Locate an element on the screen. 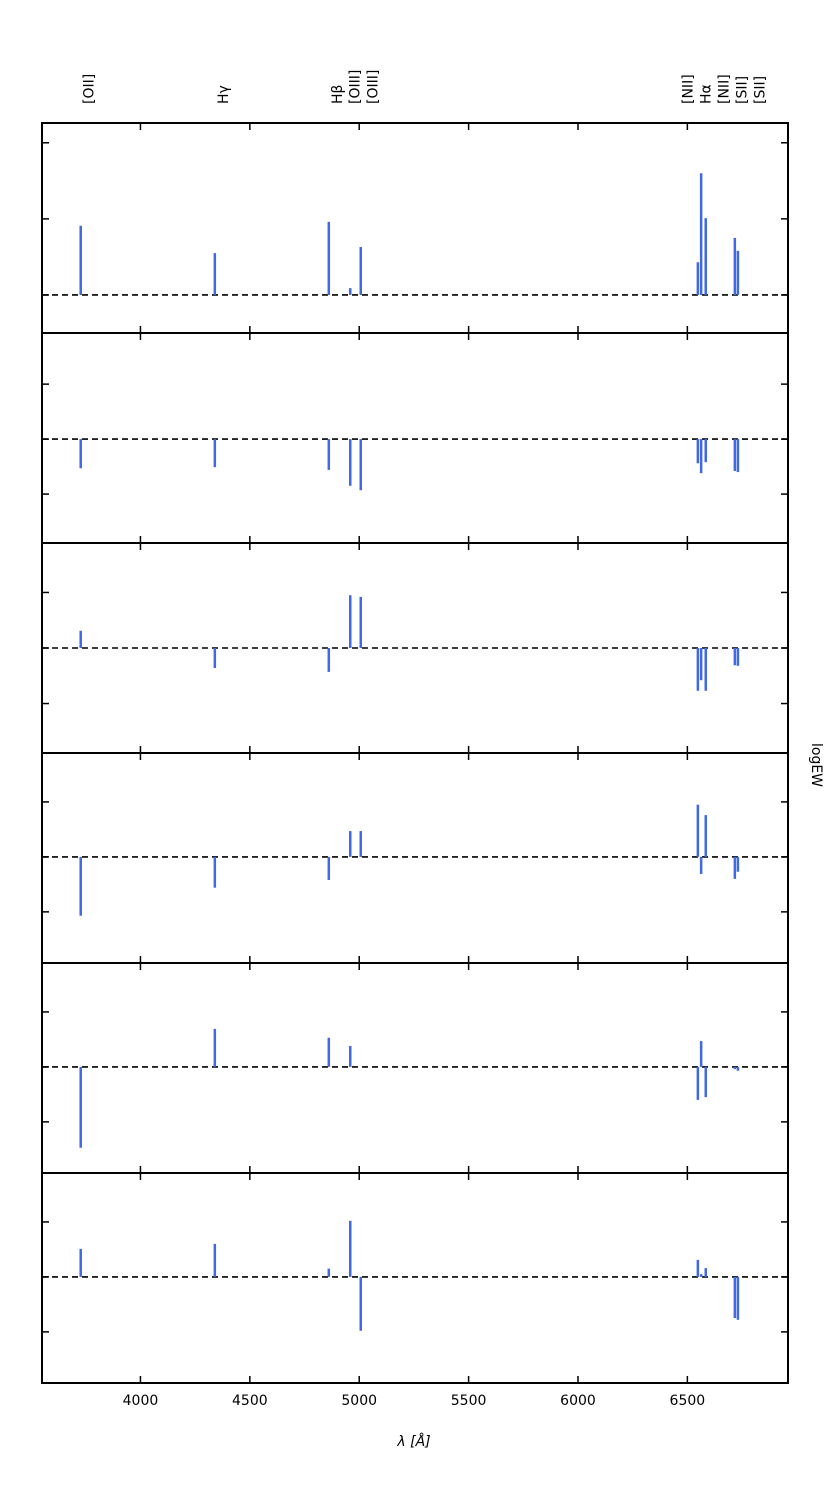 The width and height of the screenshot is (829, 1511). x-axis-label: λ [Å] is located at coordinates (413, 1441).